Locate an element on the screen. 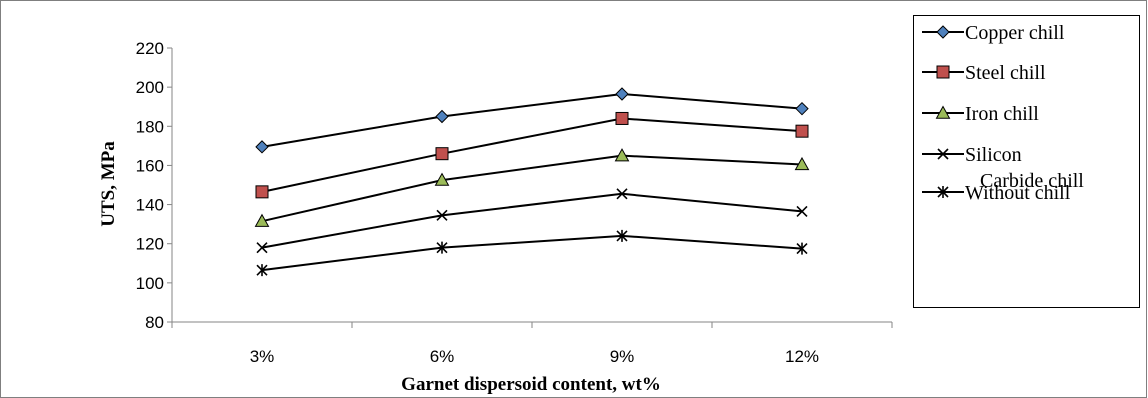  y-tick-label: 80 is located at coordinates (154, 322).